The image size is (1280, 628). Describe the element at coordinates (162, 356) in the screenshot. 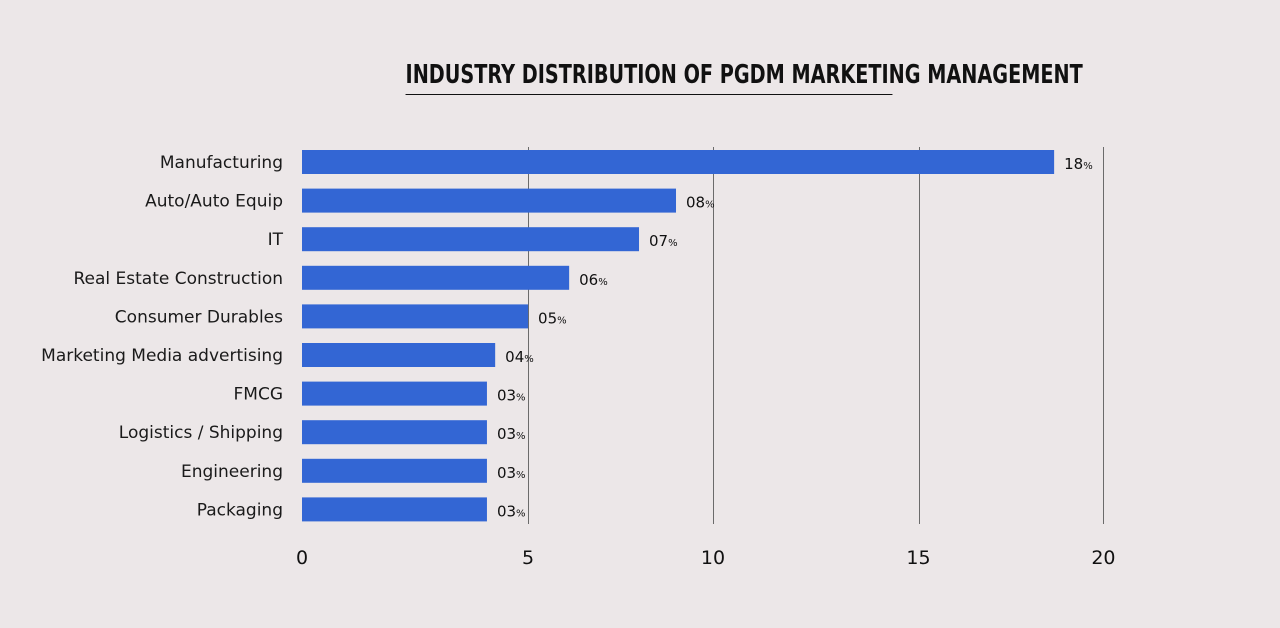

I see `category-label: Marketing Media advertising` at that location.